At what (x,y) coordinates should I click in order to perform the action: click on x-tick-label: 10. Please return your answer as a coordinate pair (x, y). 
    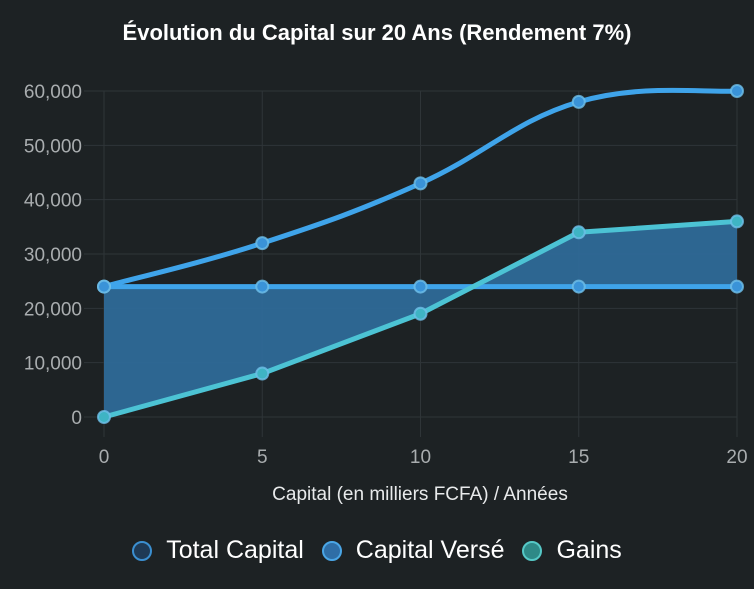
    Looking at the image, I should click on (420, 457).